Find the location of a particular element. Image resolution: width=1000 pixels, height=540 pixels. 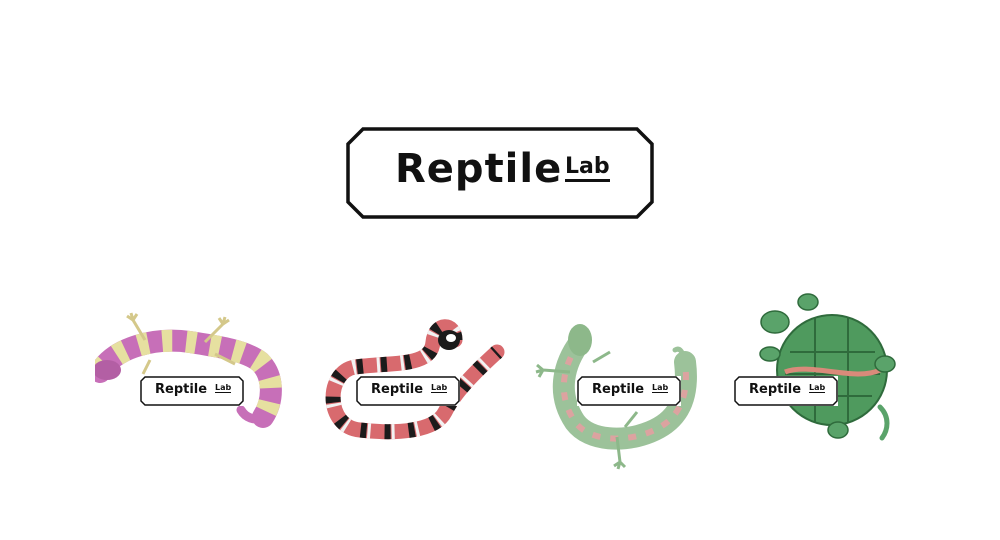

main-logo: Reptile Lab is located at coordinates (500, 173).